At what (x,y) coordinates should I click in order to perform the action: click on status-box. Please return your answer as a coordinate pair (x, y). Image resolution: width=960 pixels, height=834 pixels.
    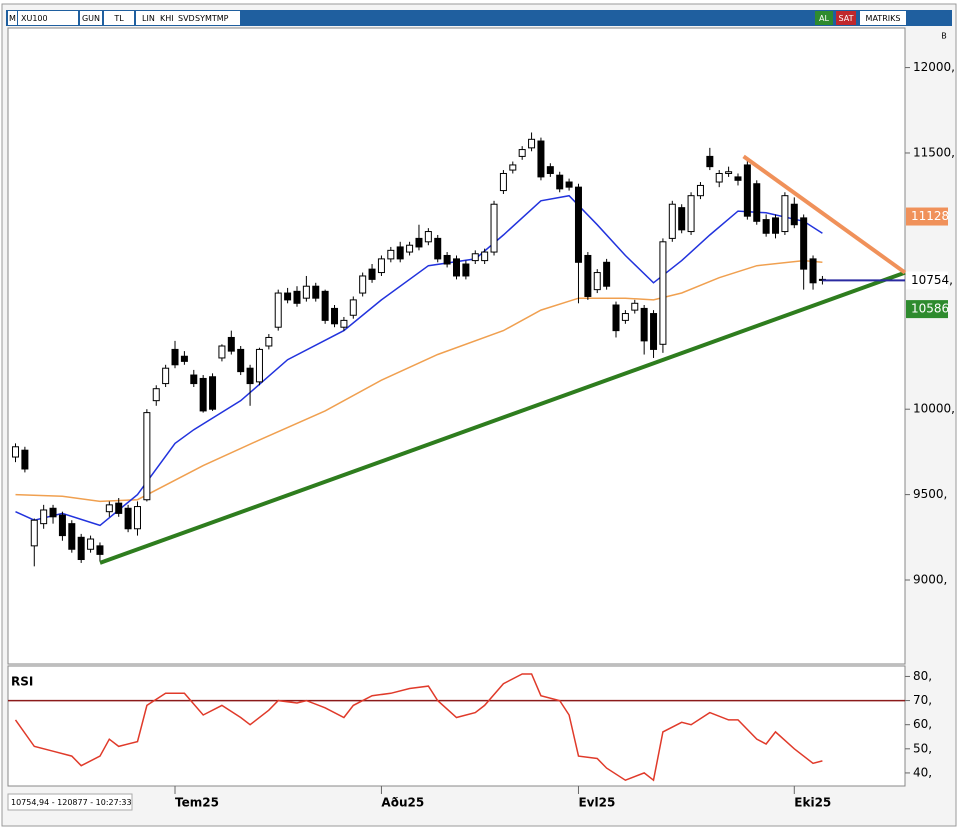
    Looking at the image, I should click on (70, 802).